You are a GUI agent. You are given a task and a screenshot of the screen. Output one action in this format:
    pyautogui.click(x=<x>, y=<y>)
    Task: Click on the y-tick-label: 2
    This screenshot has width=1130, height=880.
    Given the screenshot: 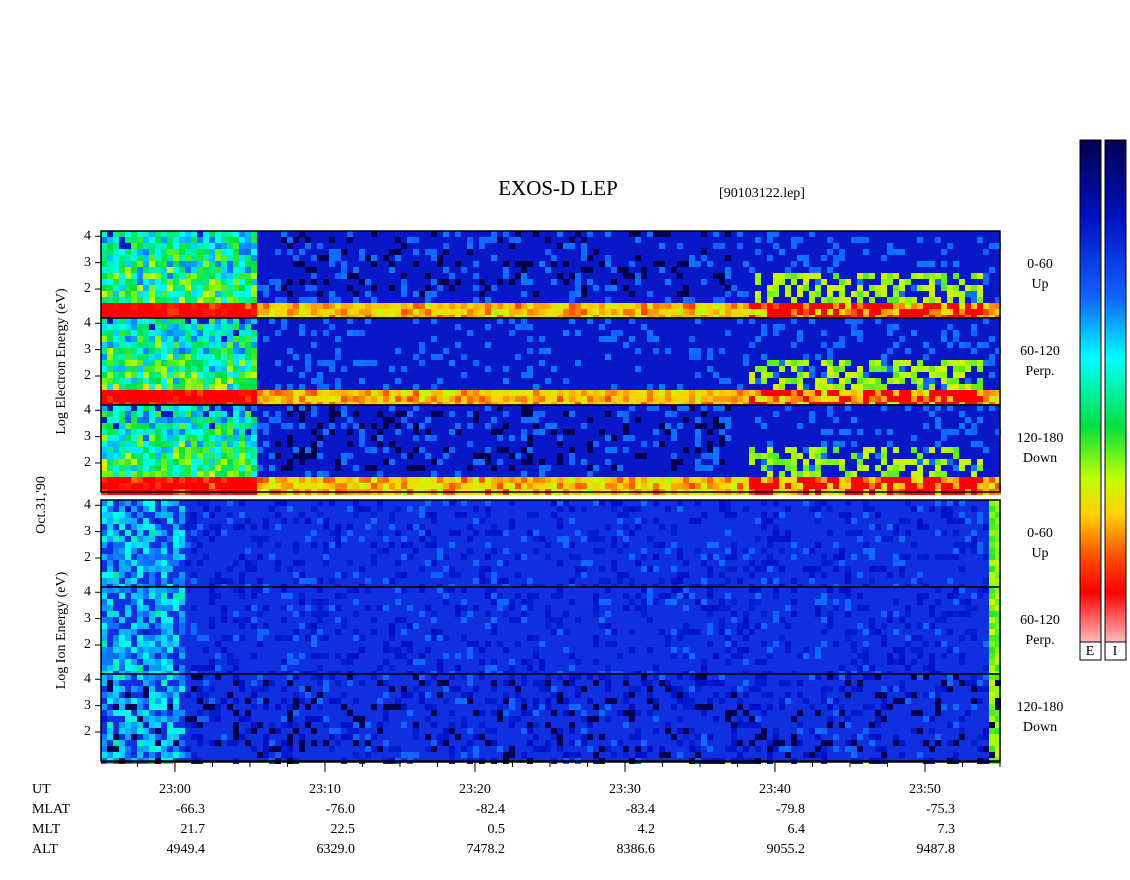 What is the action you would take?
    pyautogui.click(x=87, y=375)
    